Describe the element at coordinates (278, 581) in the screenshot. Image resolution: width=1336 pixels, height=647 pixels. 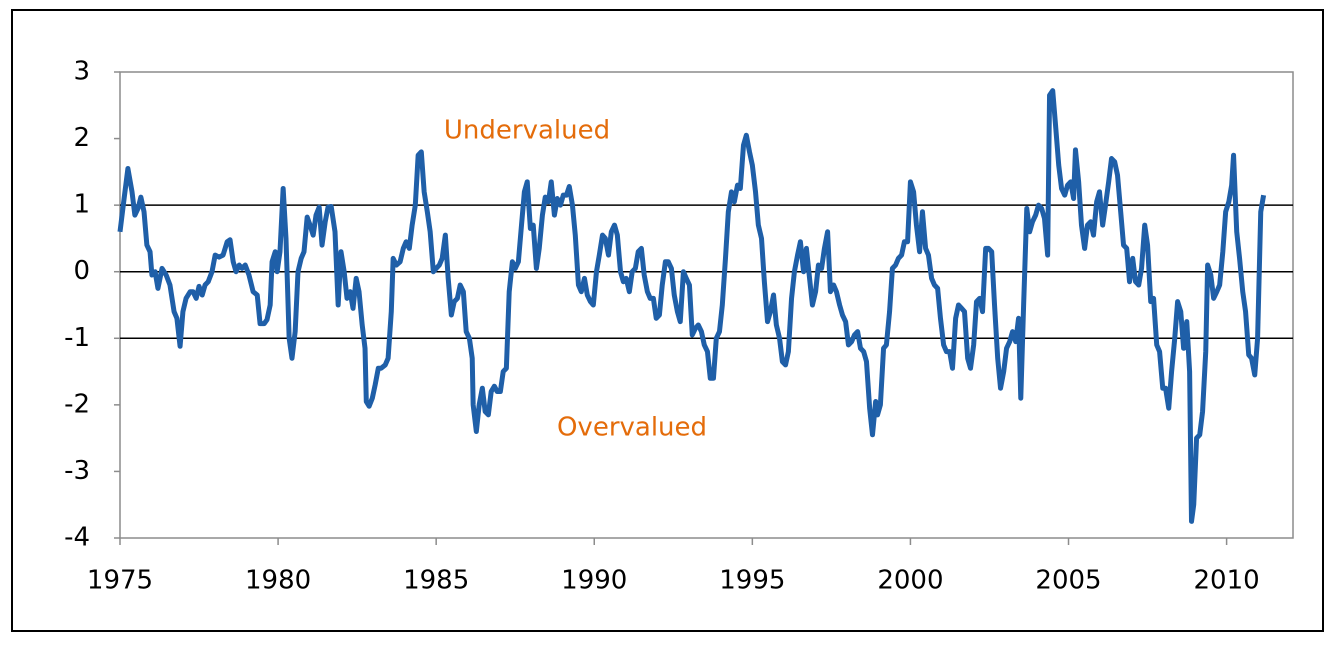
I see `x-tick-label: 1980` at that location.